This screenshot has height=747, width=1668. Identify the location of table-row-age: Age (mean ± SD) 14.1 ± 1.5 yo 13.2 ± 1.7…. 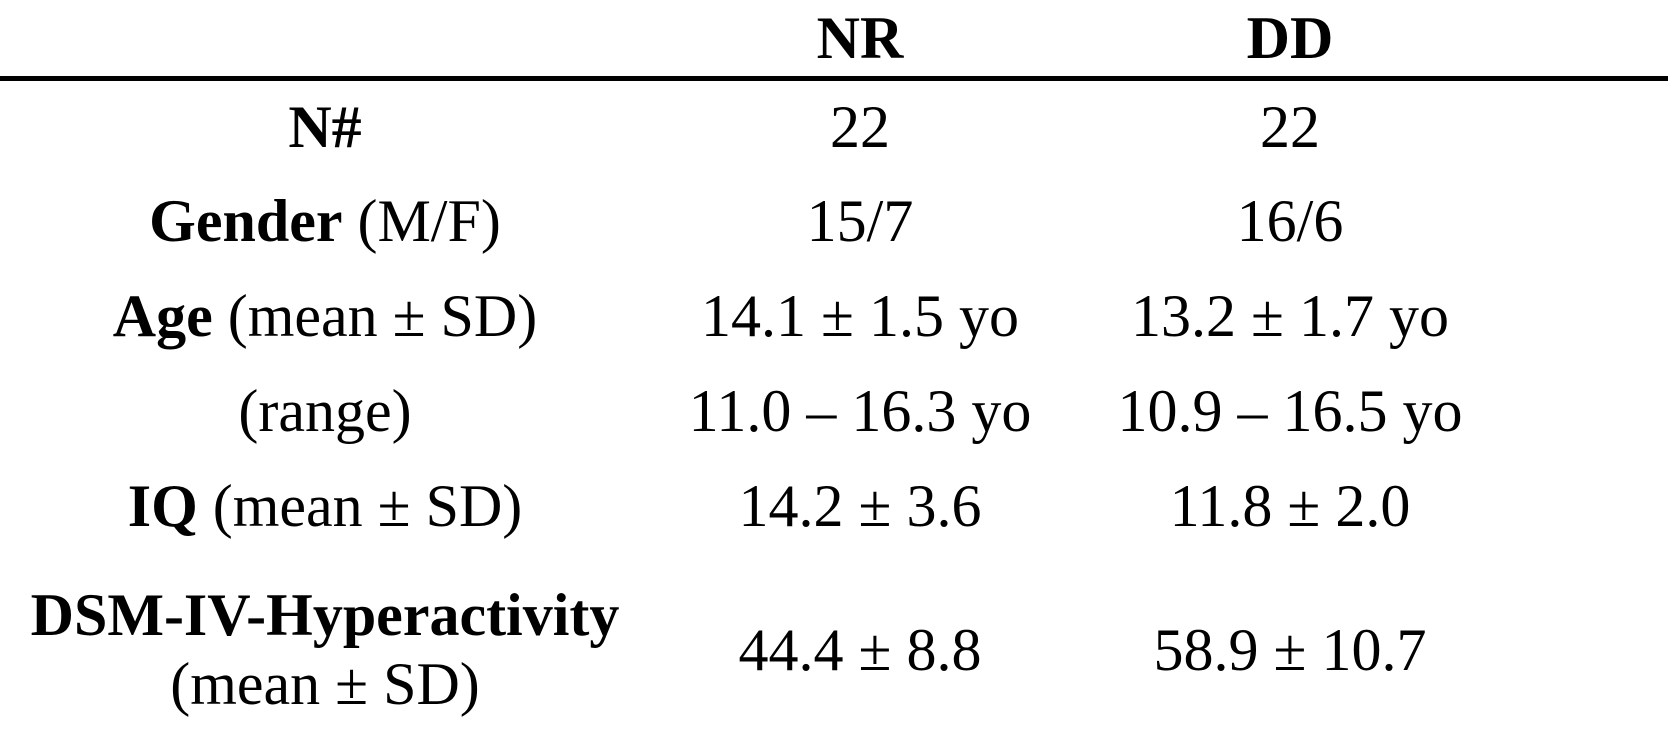
(834, 316).